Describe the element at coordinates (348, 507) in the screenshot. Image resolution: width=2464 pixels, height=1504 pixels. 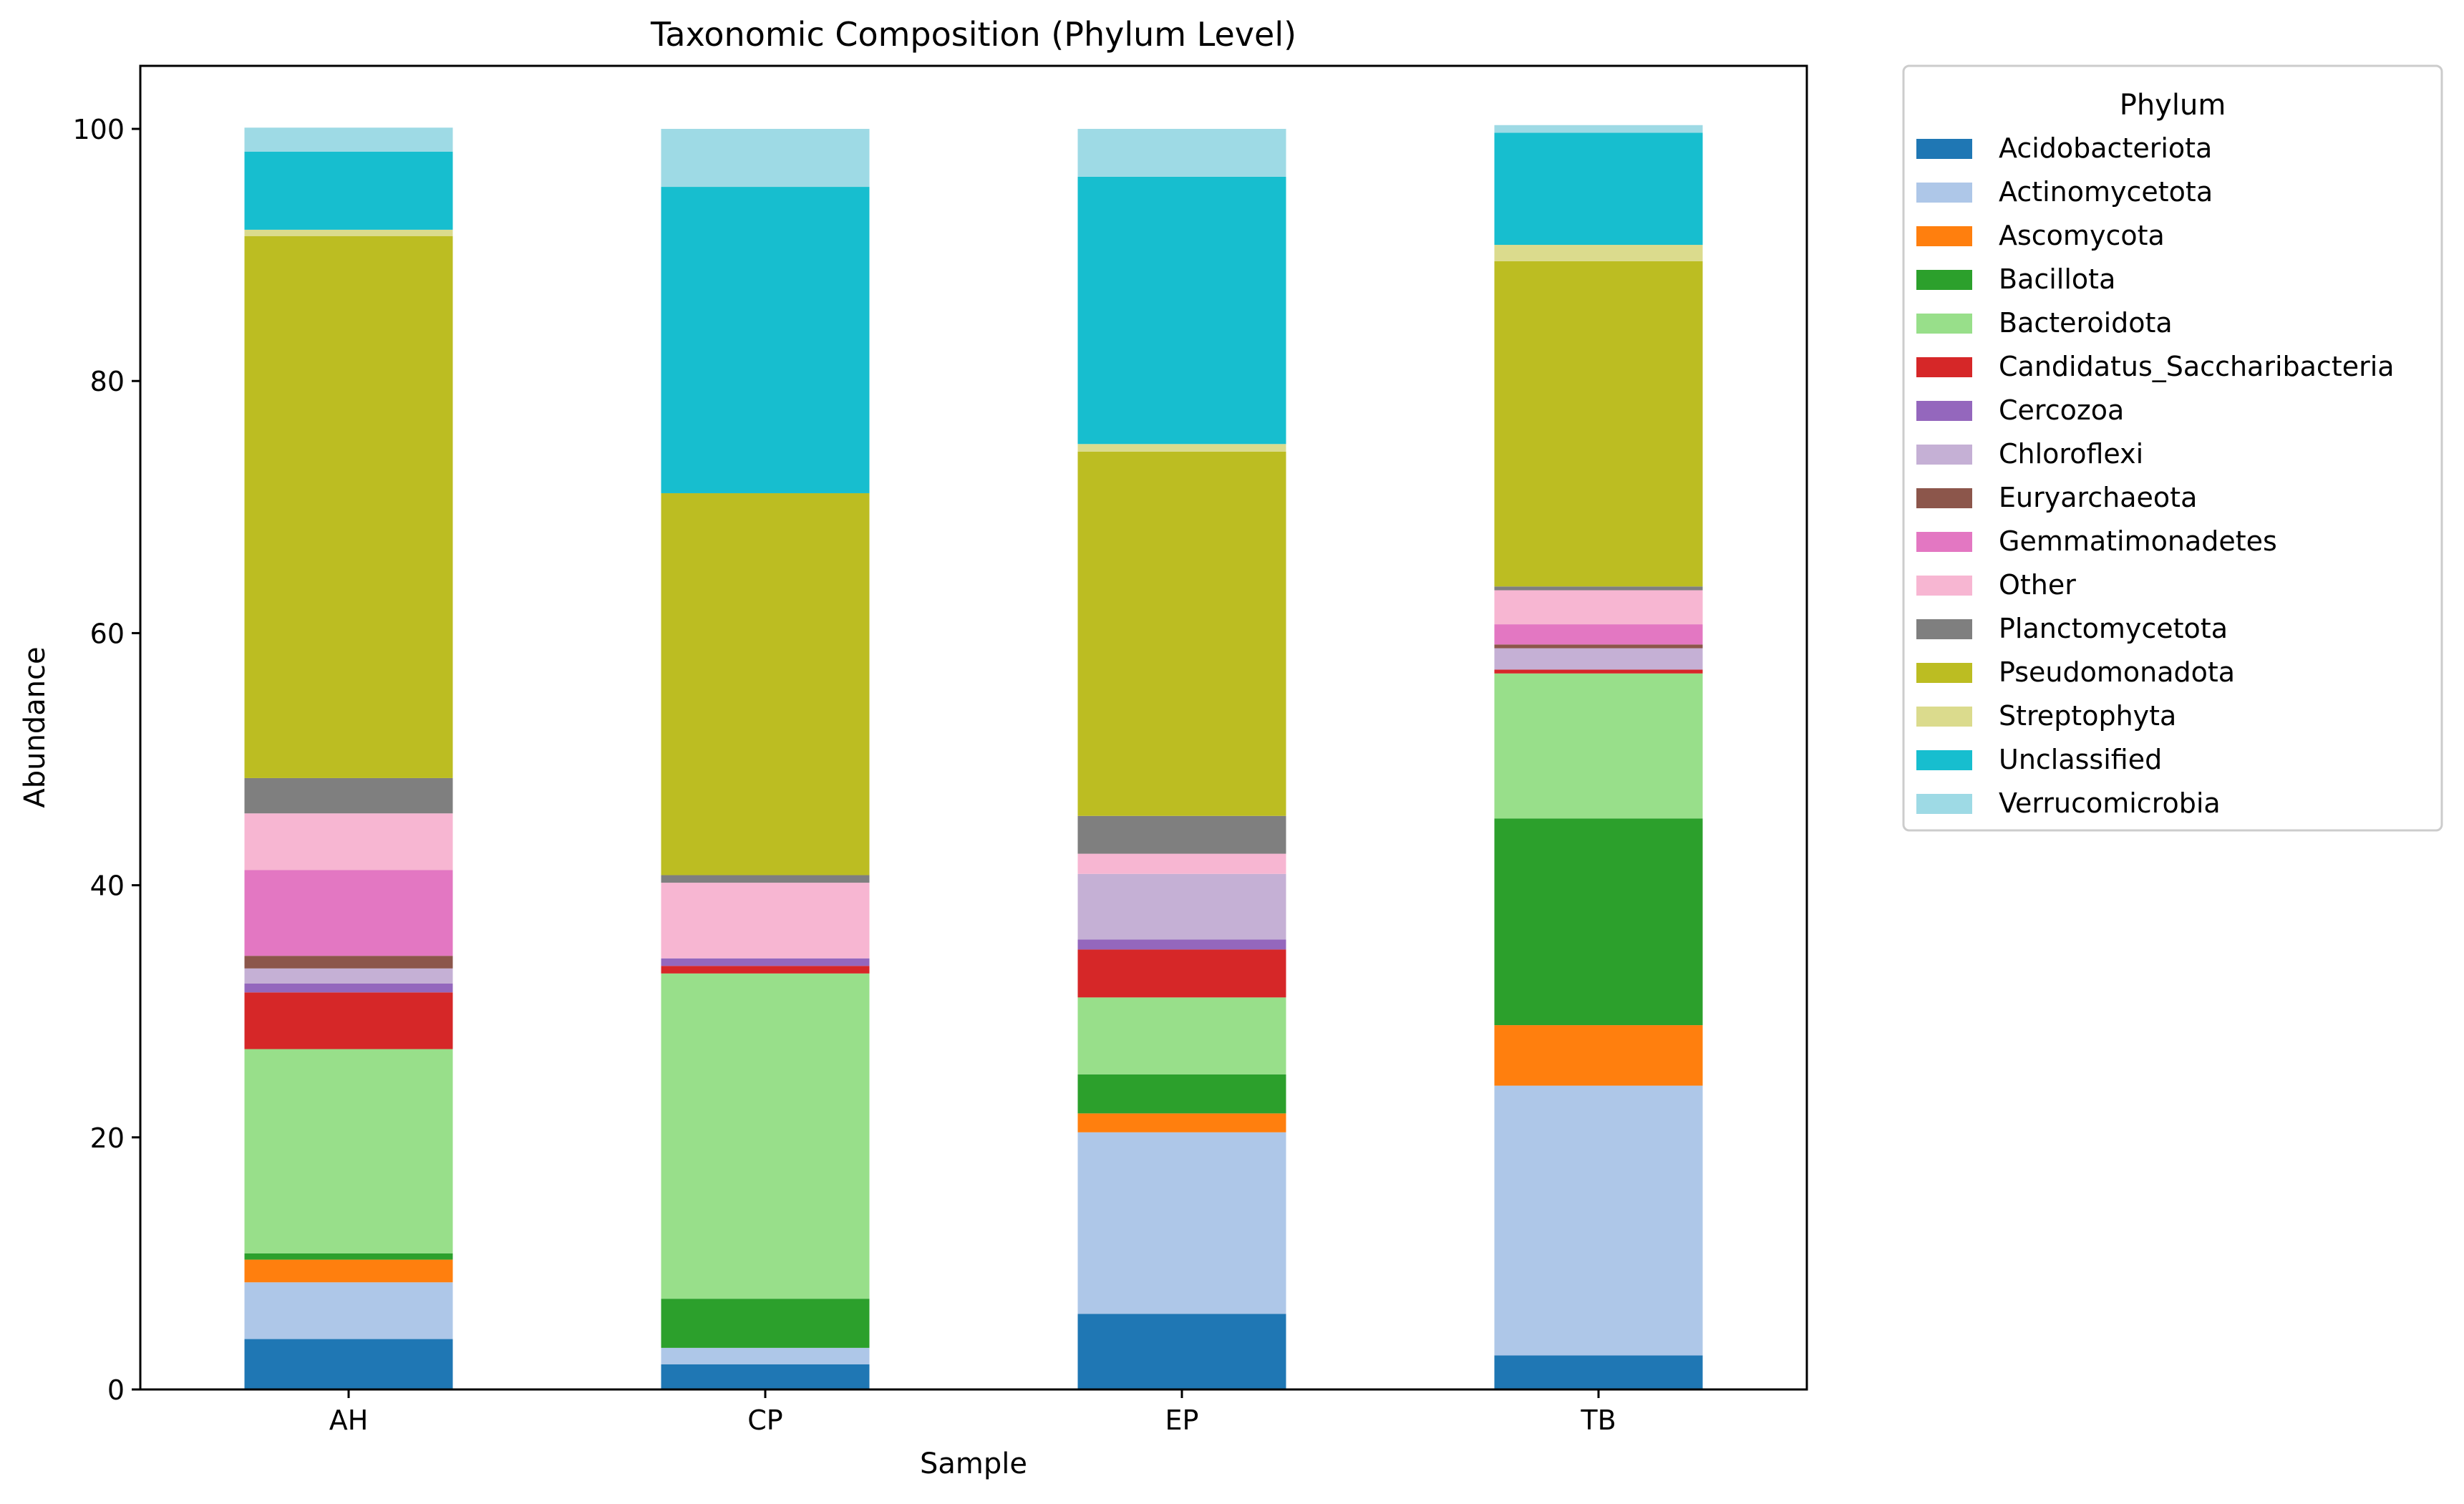
I see `bar-segment-ah-pseudomonadota` at that location.